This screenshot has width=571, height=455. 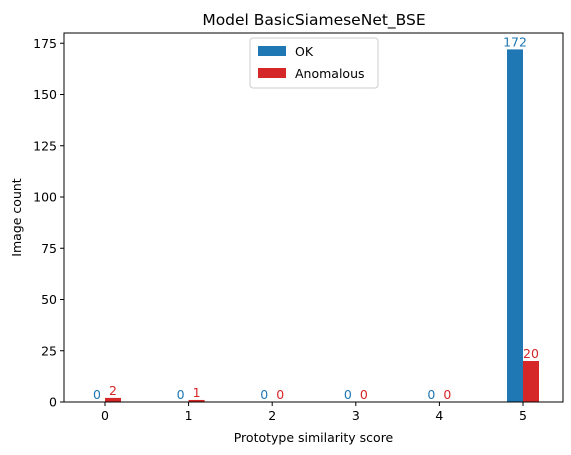 I want to click on y-tick-label: 175, so click(x=45, y=43).